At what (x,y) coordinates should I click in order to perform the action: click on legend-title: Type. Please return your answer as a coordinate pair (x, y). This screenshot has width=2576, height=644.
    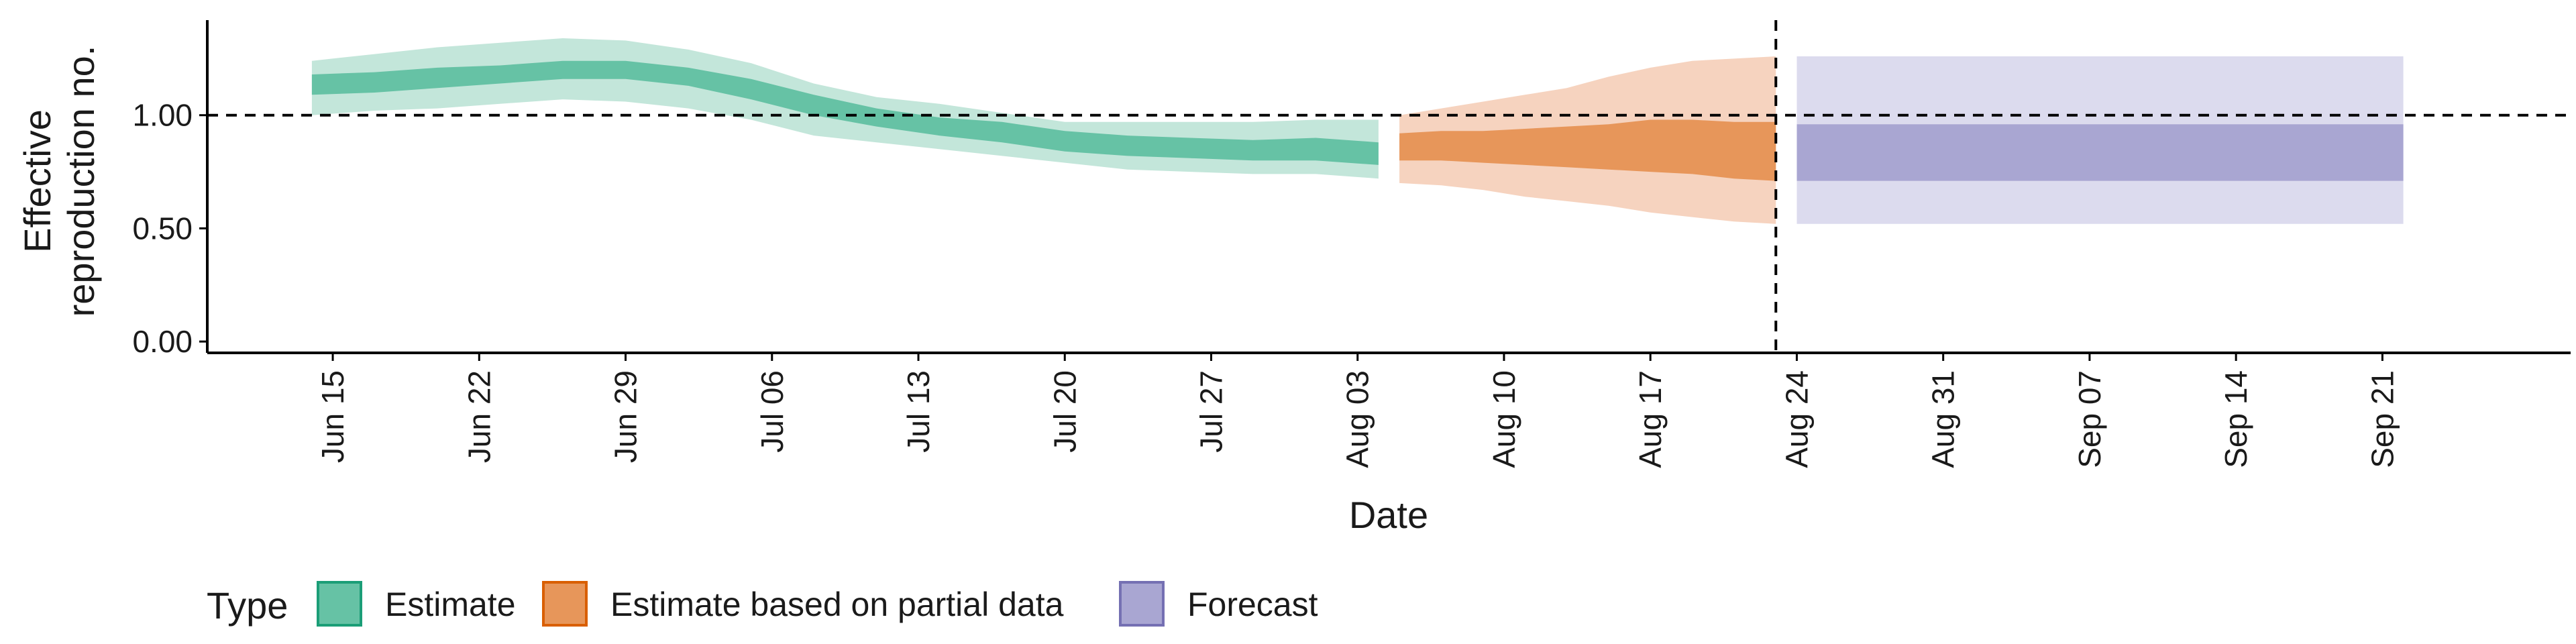
    Looking at the image, I should click on (247, 605).